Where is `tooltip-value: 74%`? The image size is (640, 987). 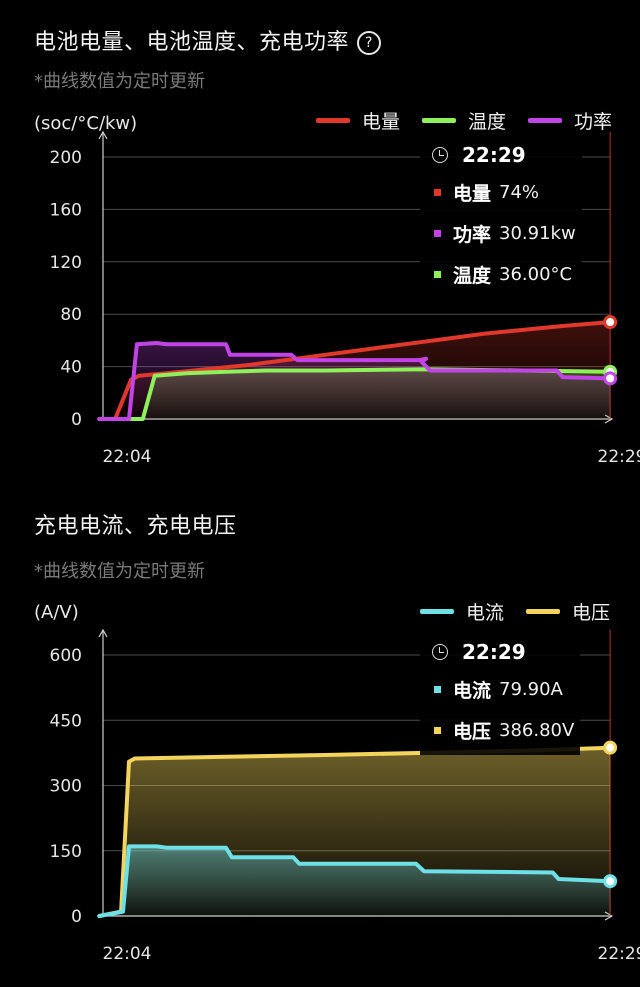 tooltip-value: 74% is located at coordinates (519, 192).